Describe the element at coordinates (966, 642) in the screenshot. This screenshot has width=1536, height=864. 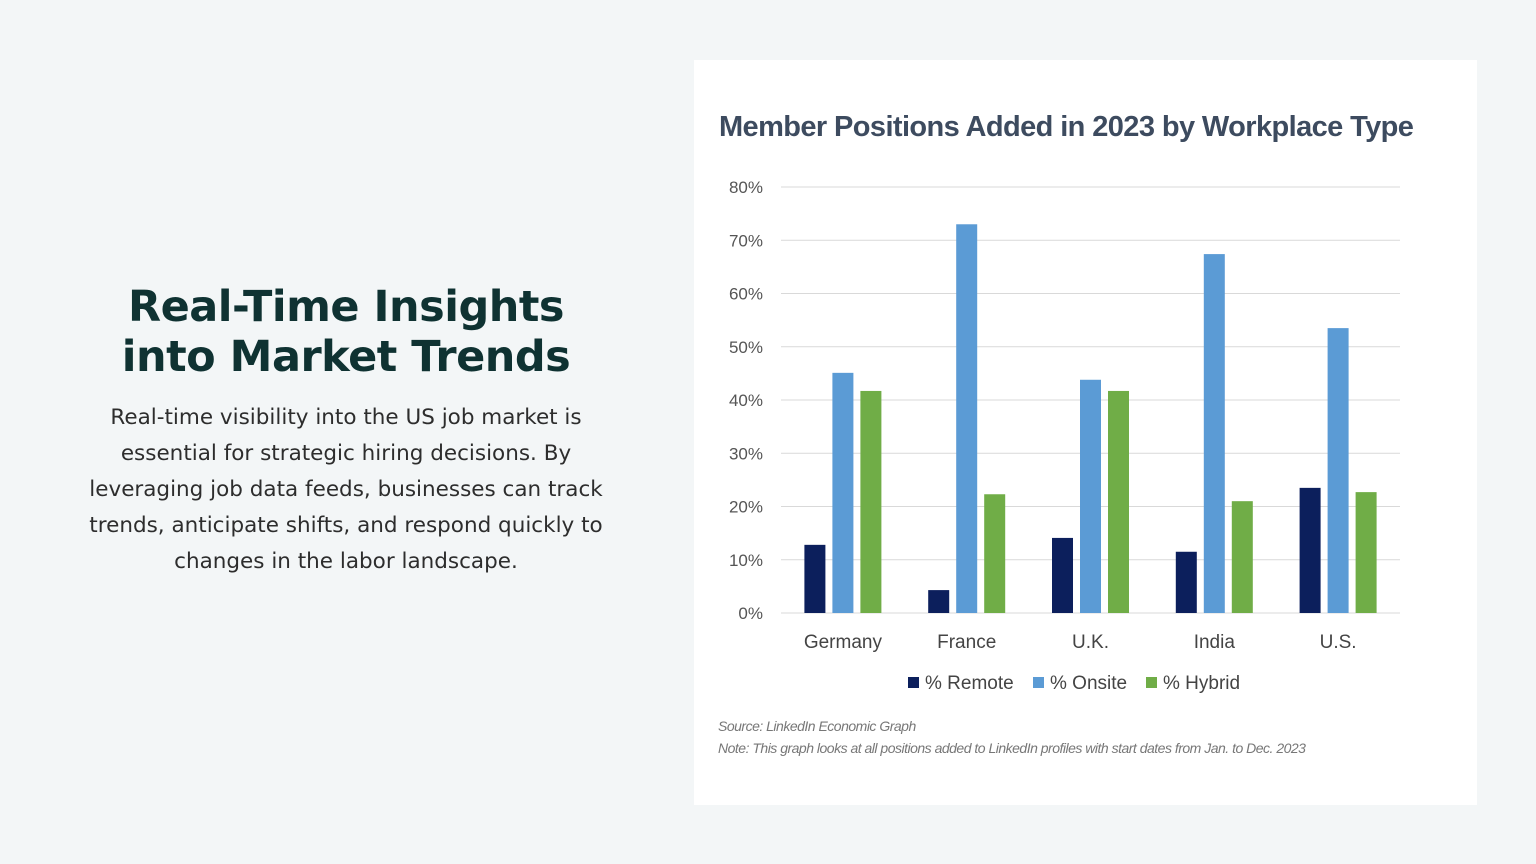
I see `x-tick-label: France` at that location.